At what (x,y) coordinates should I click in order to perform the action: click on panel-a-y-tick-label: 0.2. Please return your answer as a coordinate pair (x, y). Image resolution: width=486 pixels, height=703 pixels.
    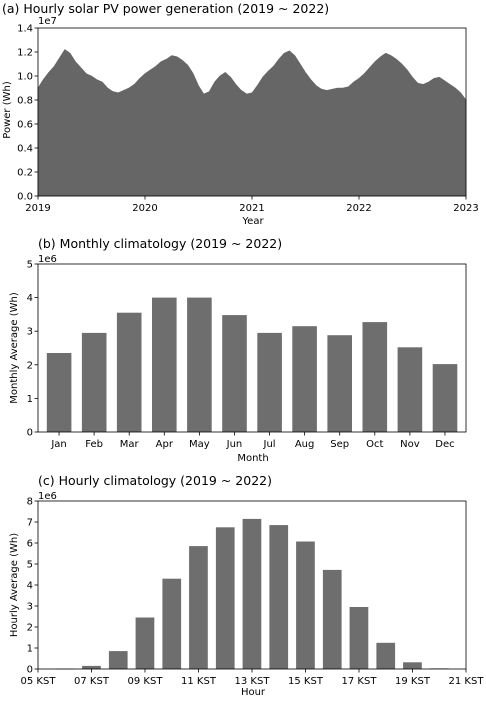
    Looking at the image, I should click on (25, 173).